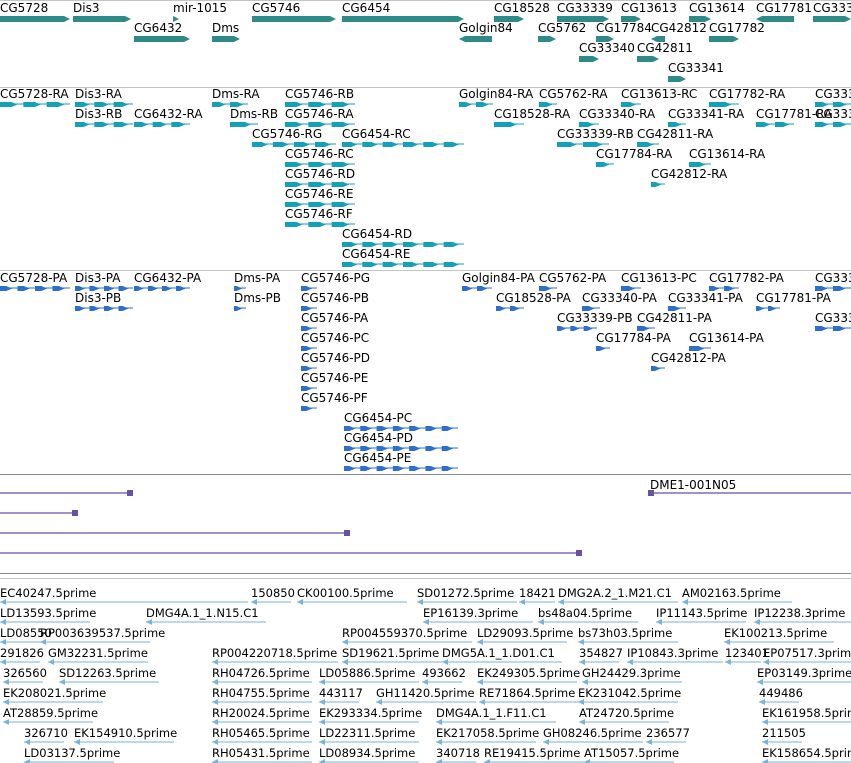 This screenshot has width=851, height=763. I want to click on est-label: LD13593.5prime, so click(48, 613).